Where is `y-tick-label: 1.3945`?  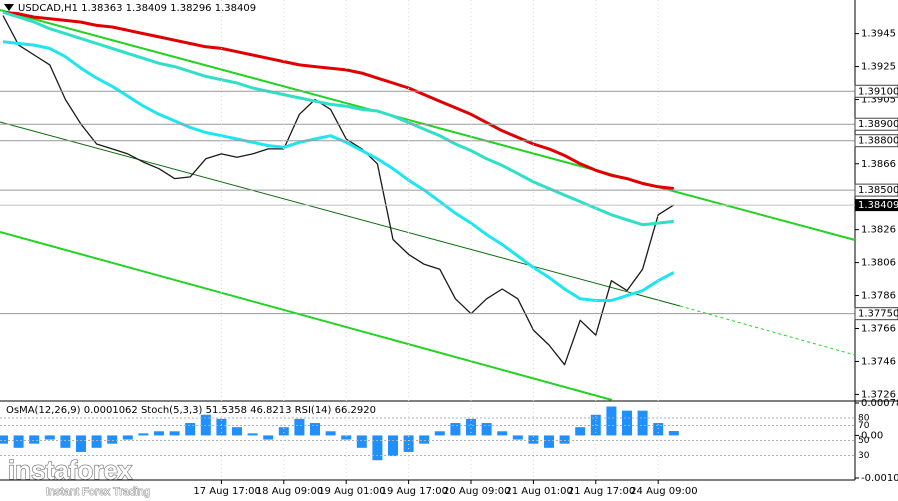 y-tick-label: 1.3945 is located at coordinates (878, 34).